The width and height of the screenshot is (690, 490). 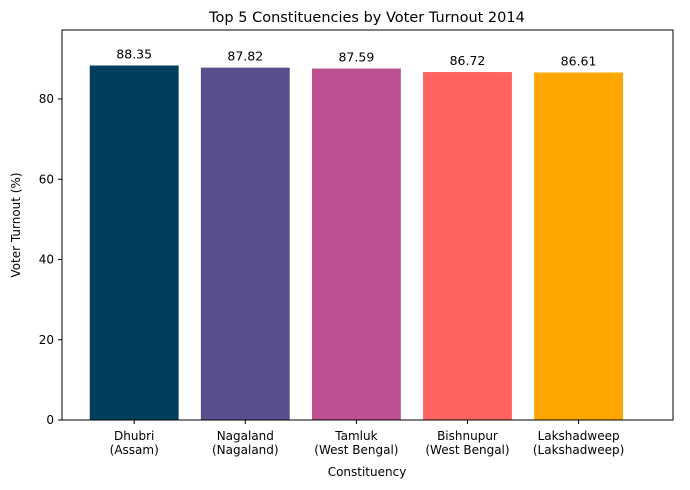 I want to click on x-tick-label-line: Lakshadweep, so click(x=579, y=436).